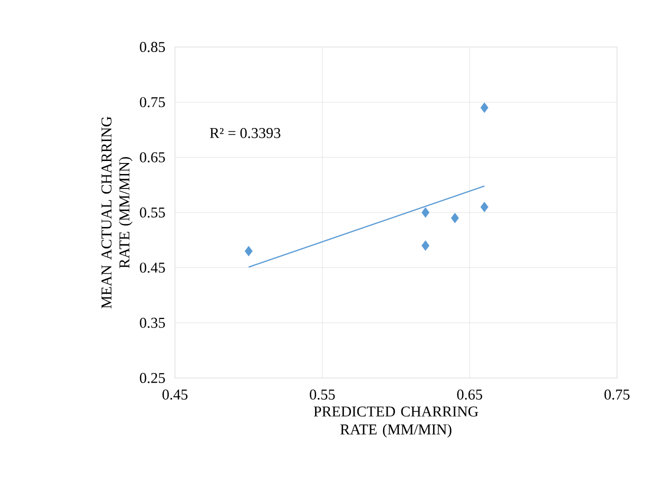 The image size is (658, 490). Describe the element at coordinates (245, 133) in the screenshot. I see `annotation: R² = 0.3393` at that location.